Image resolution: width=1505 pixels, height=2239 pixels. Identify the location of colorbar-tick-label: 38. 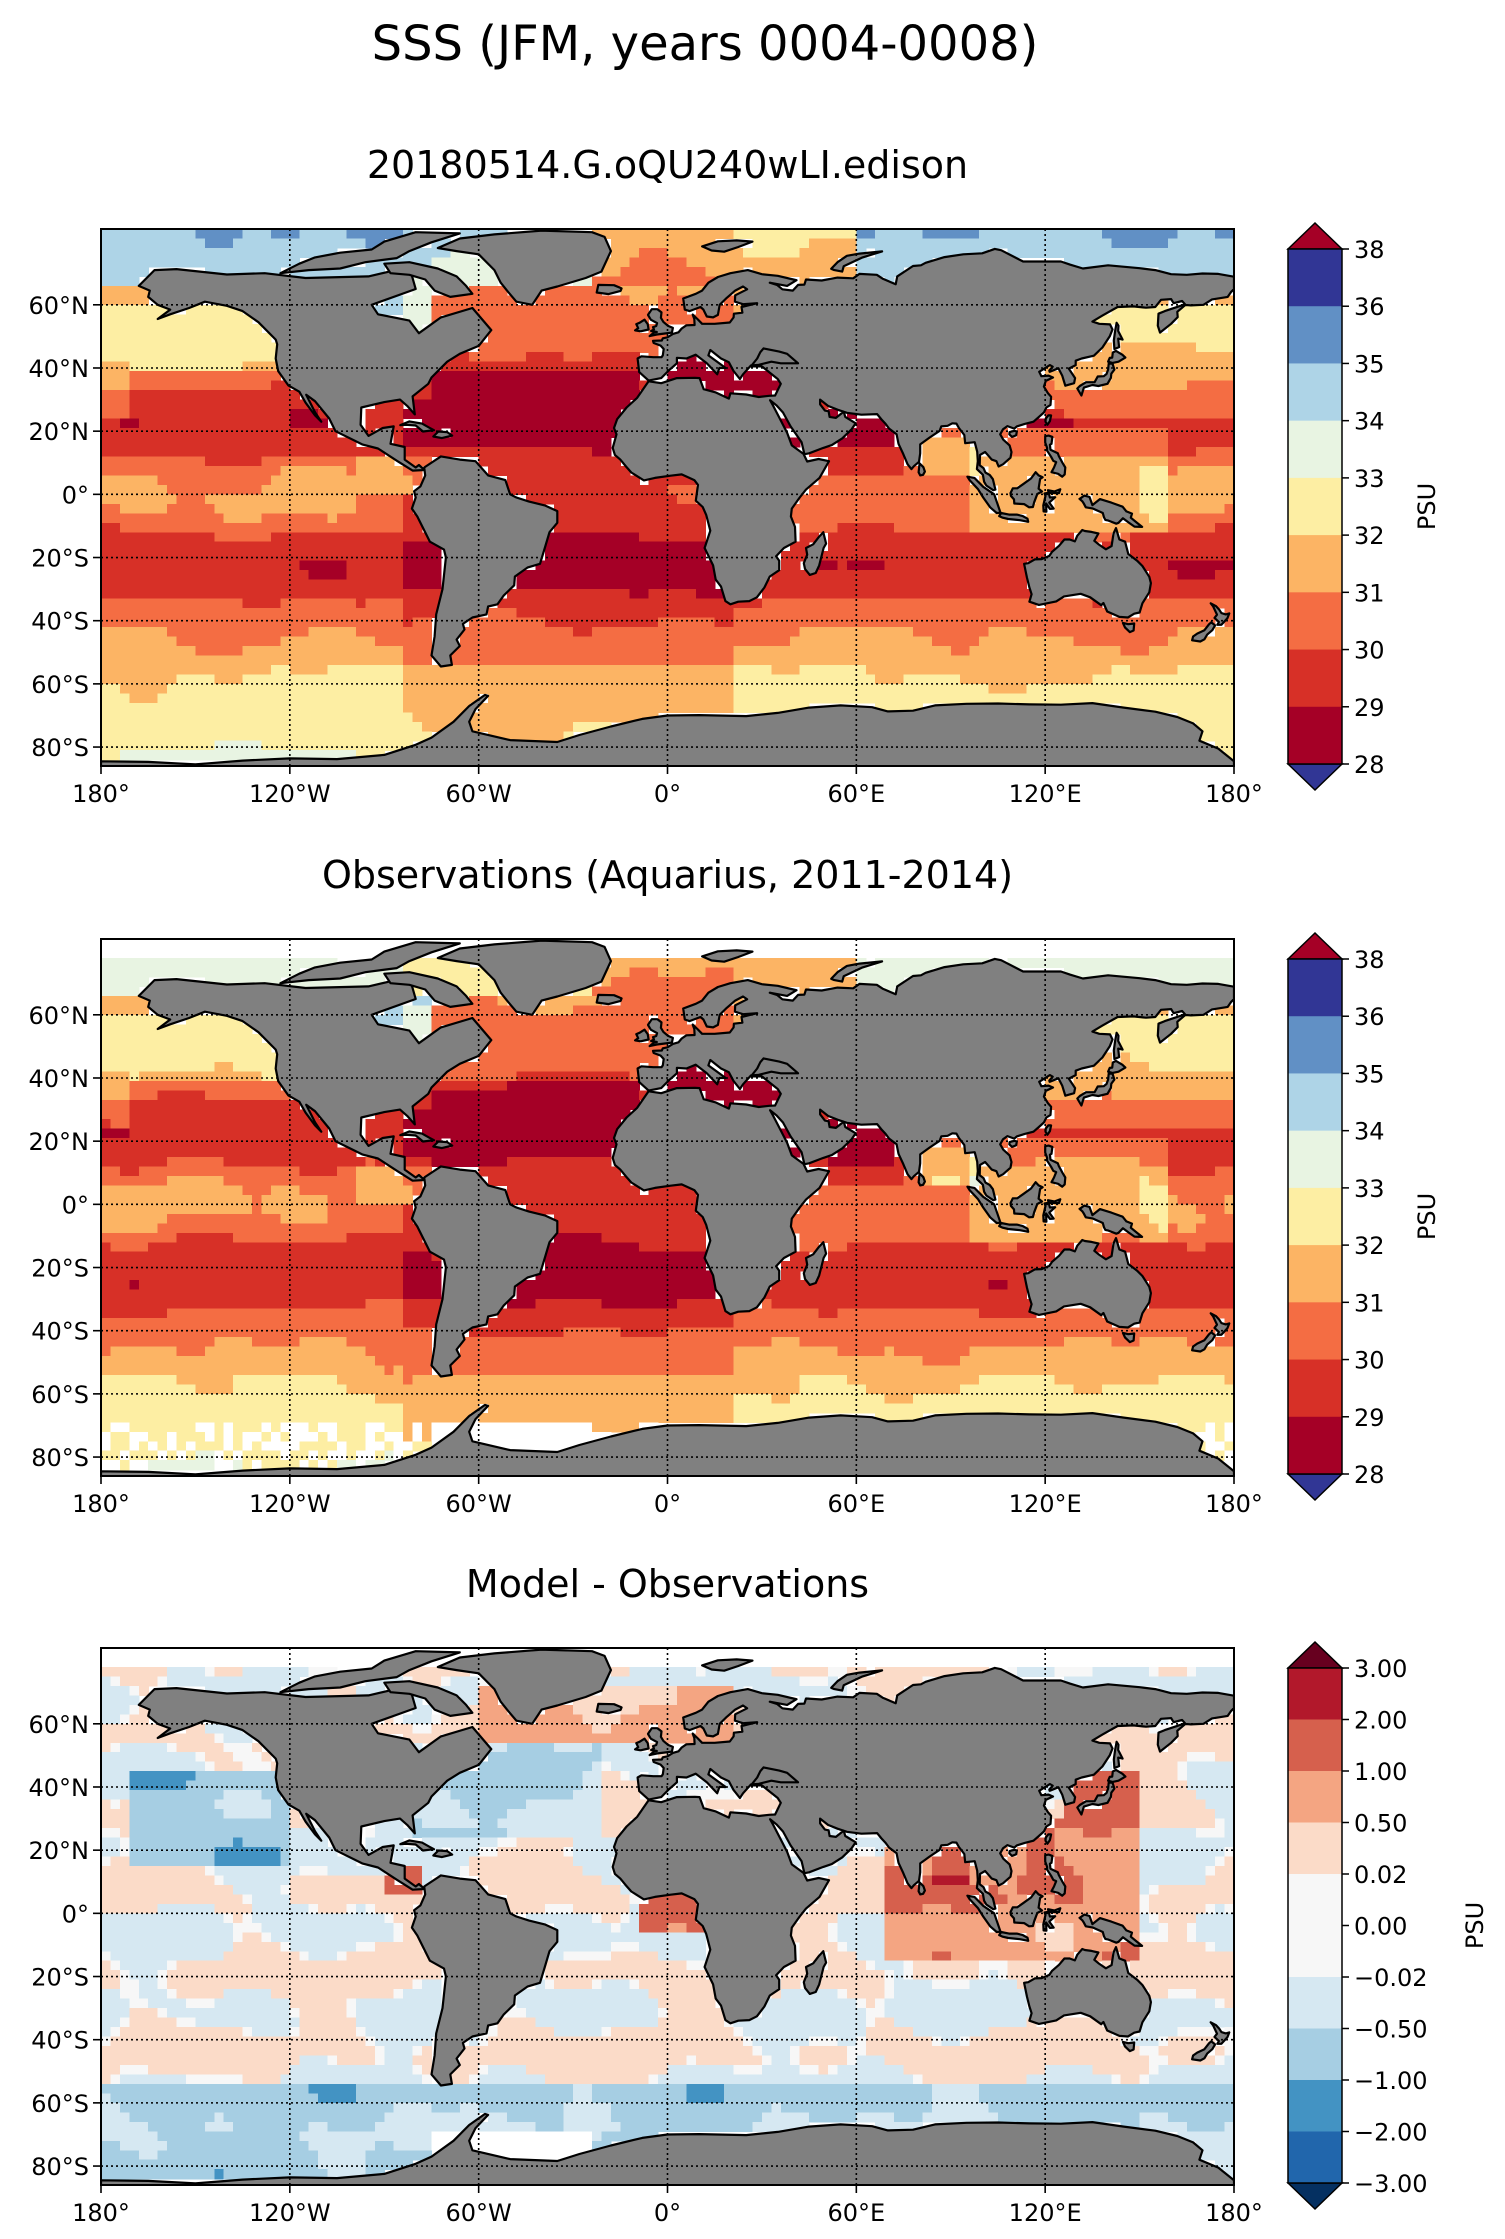
(1369, 250).